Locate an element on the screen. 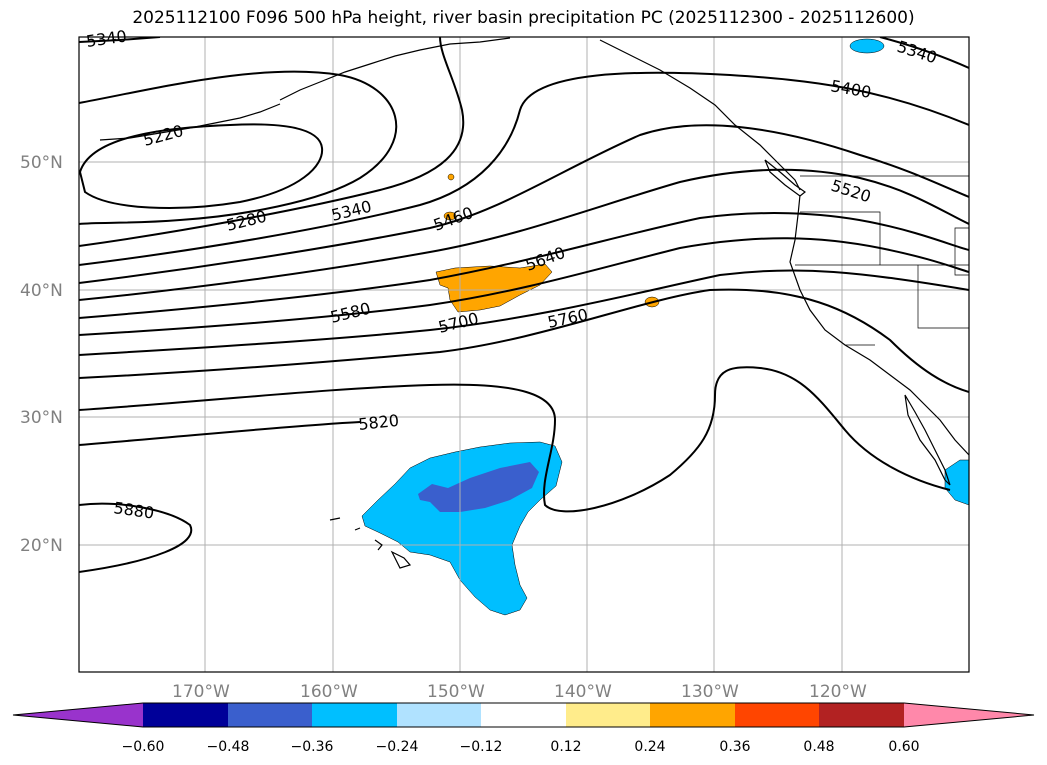 This screenshot has width=1047, height=765. colorbar-tick-label: −0.48 is located at coordinates (228, 747).